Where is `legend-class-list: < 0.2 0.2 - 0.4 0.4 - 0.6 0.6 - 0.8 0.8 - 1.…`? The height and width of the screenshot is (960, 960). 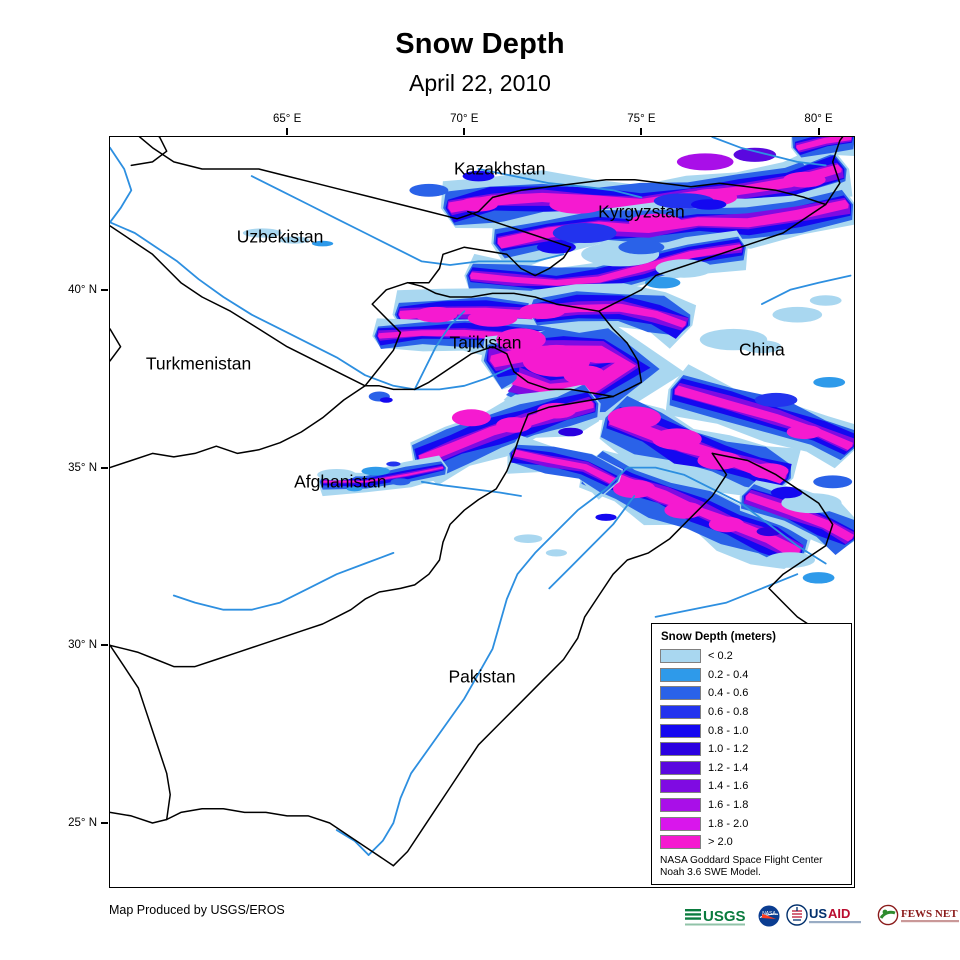
legend-class-list: < 0.2 0.2 - 0.4 0.4 - 0.6 0.6 - 0.8 0.8 - 1.… is located at coordinates (751, 749).